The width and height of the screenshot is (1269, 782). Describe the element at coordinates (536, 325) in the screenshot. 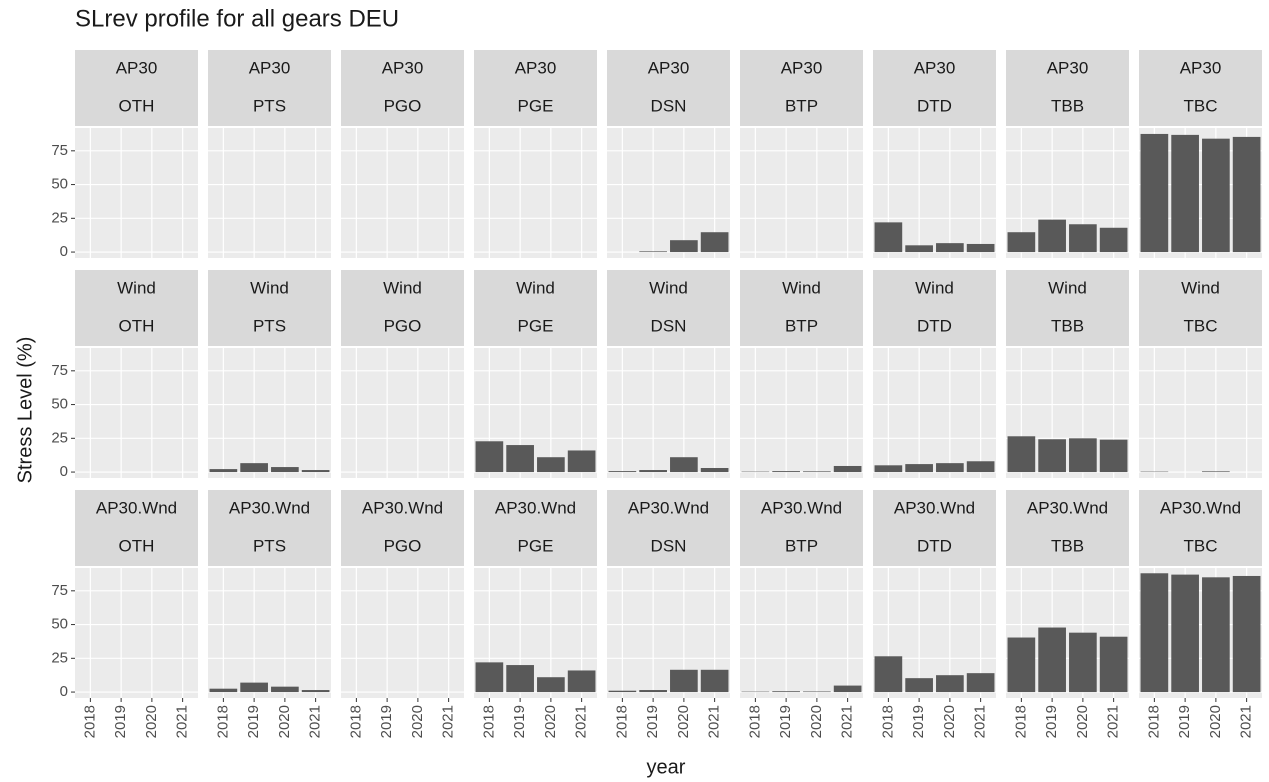

I see `strip-label: PGE` at that location.